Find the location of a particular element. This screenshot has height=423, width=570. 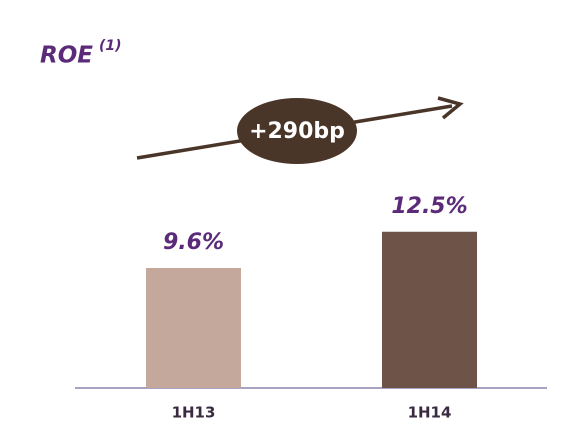

value-label: 12.5% is located at coordinates (429, 206).